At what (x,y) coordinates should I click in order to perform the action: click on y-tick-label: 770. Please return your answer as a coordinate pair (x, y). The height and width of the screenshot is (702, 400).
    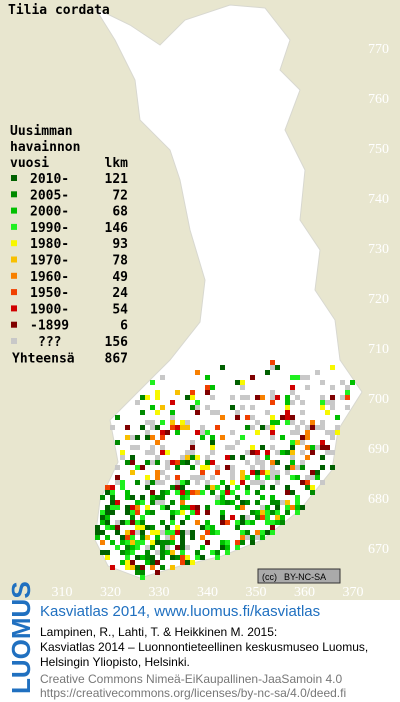
    Looking at the image, I should click on (378, 49).